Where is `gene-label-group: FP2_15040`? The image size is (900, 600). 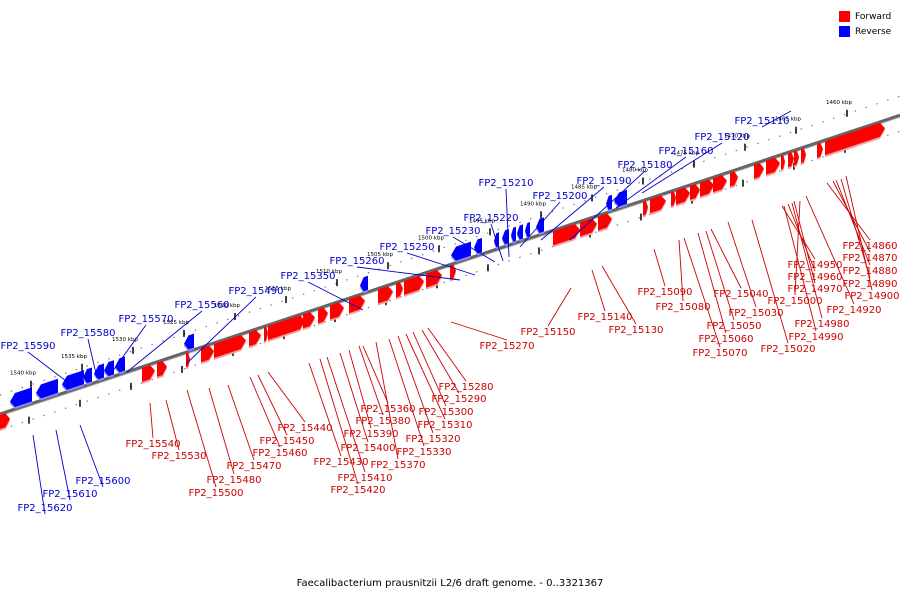 gene-label-group: FP2_15040 is located at coordinates (741, 294).